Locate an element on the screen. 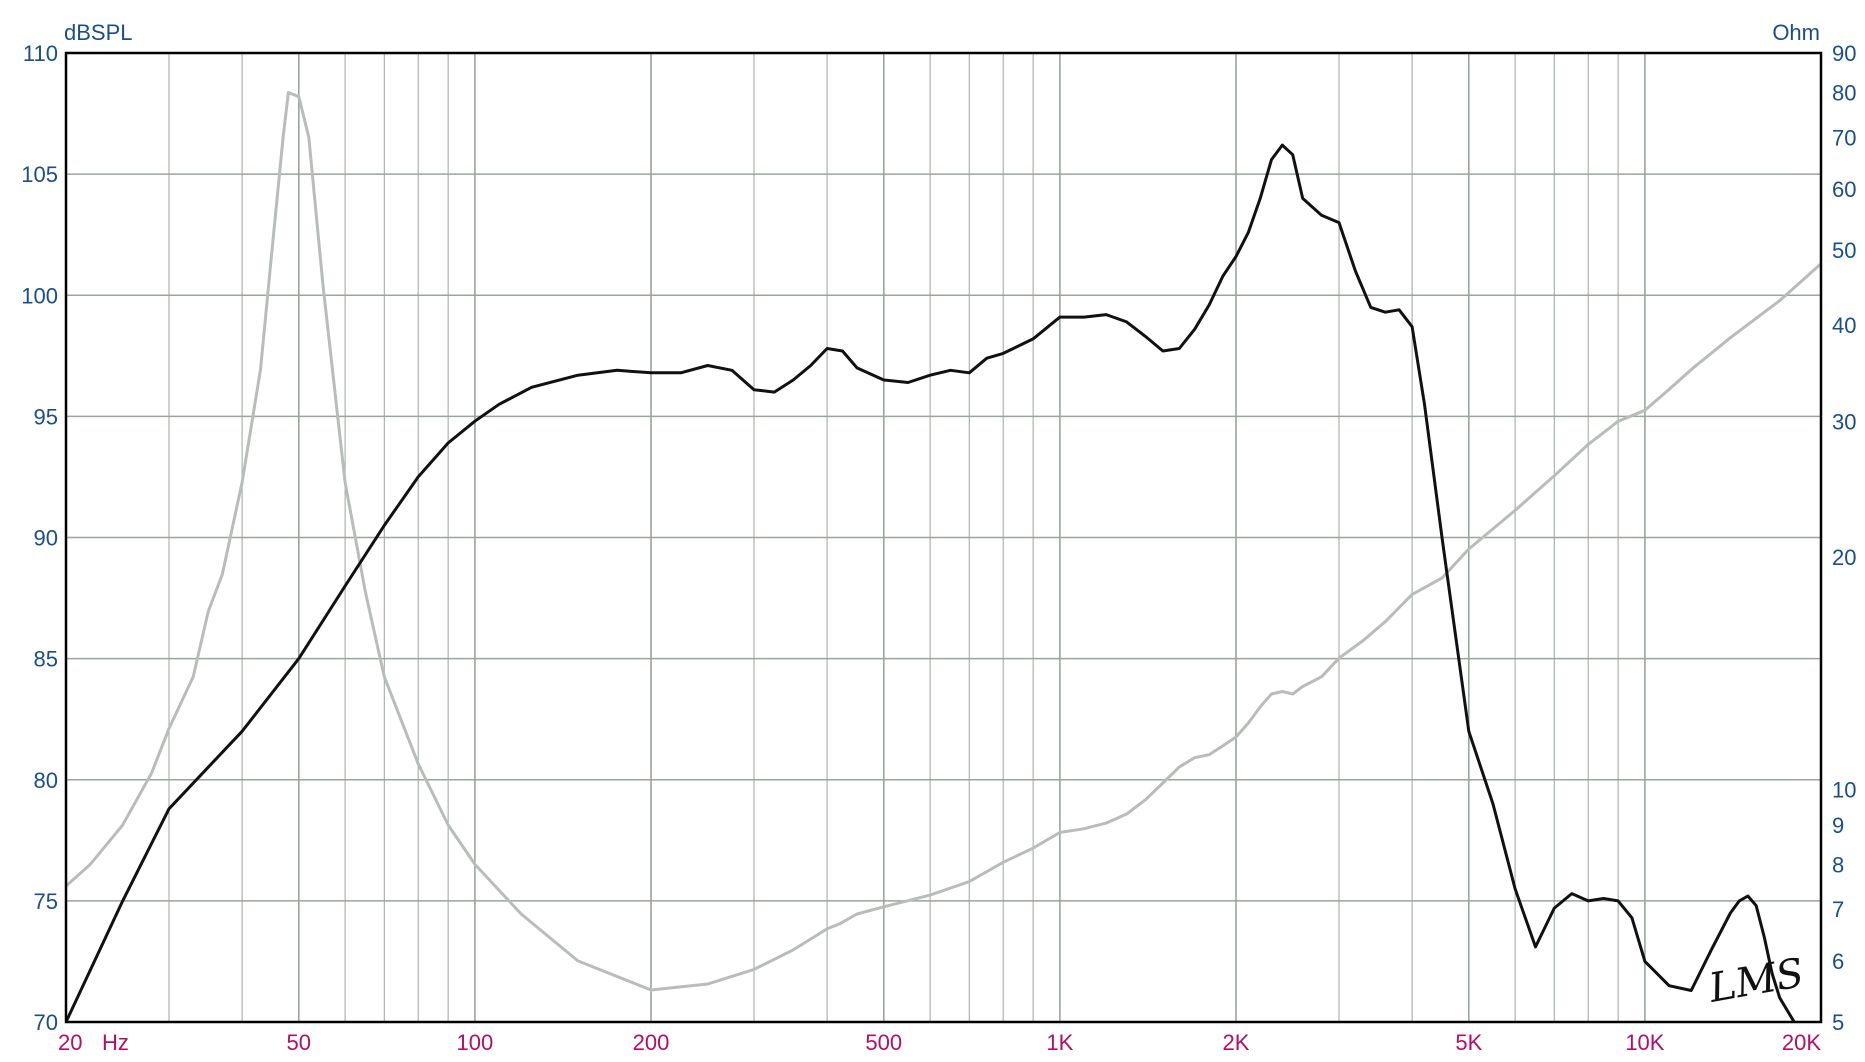  x-axis-unit-label: Hz is located at coordinates (115, 1042).